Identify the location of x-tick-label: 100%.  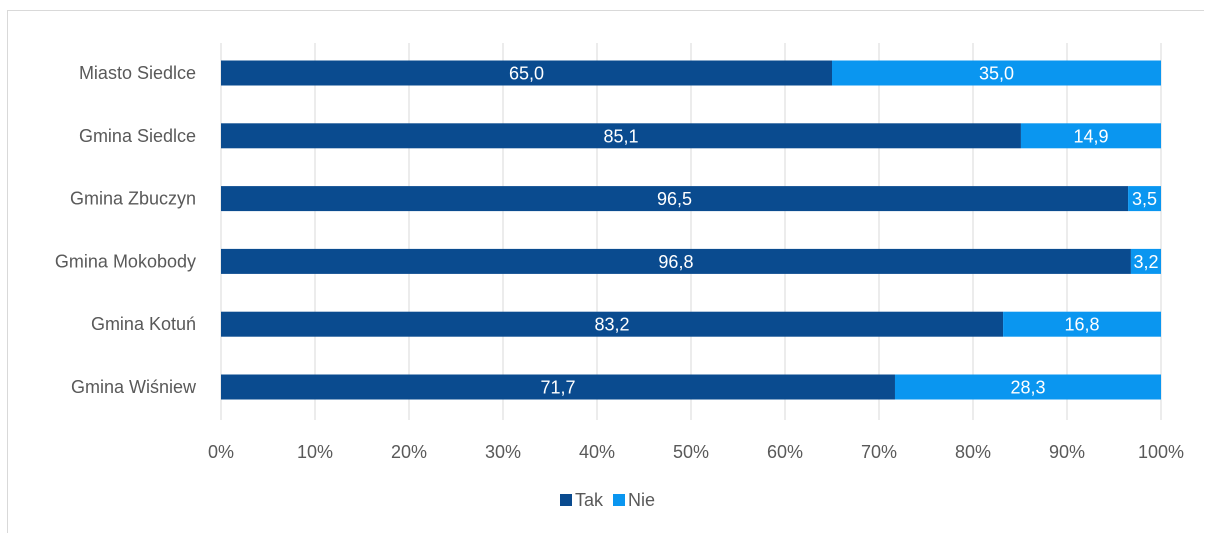
(1161, 452).